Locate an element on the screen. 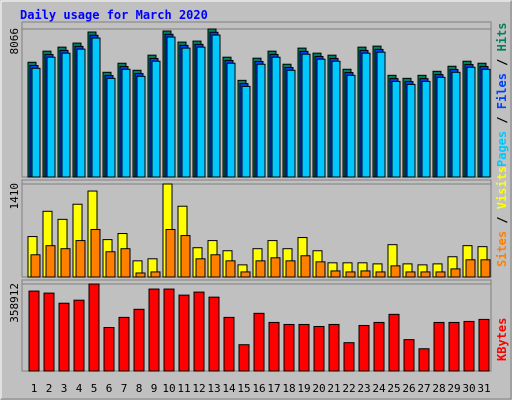 This screenshot has height=400, width=512. x-tick-label: 16 is located at coordinates (258, 388).